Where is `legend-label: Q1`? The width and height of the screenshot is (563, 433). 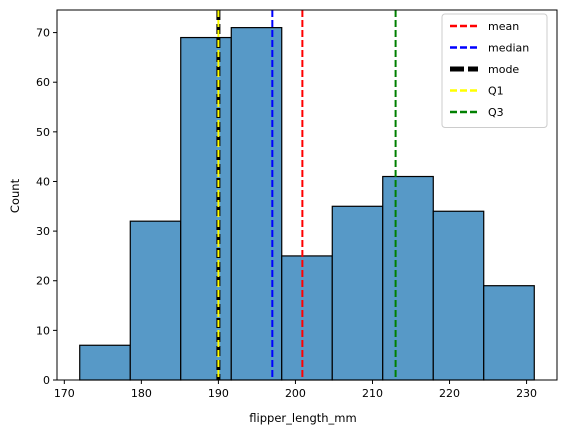
legend-label: Q1 is located at coordinates (496, 91).